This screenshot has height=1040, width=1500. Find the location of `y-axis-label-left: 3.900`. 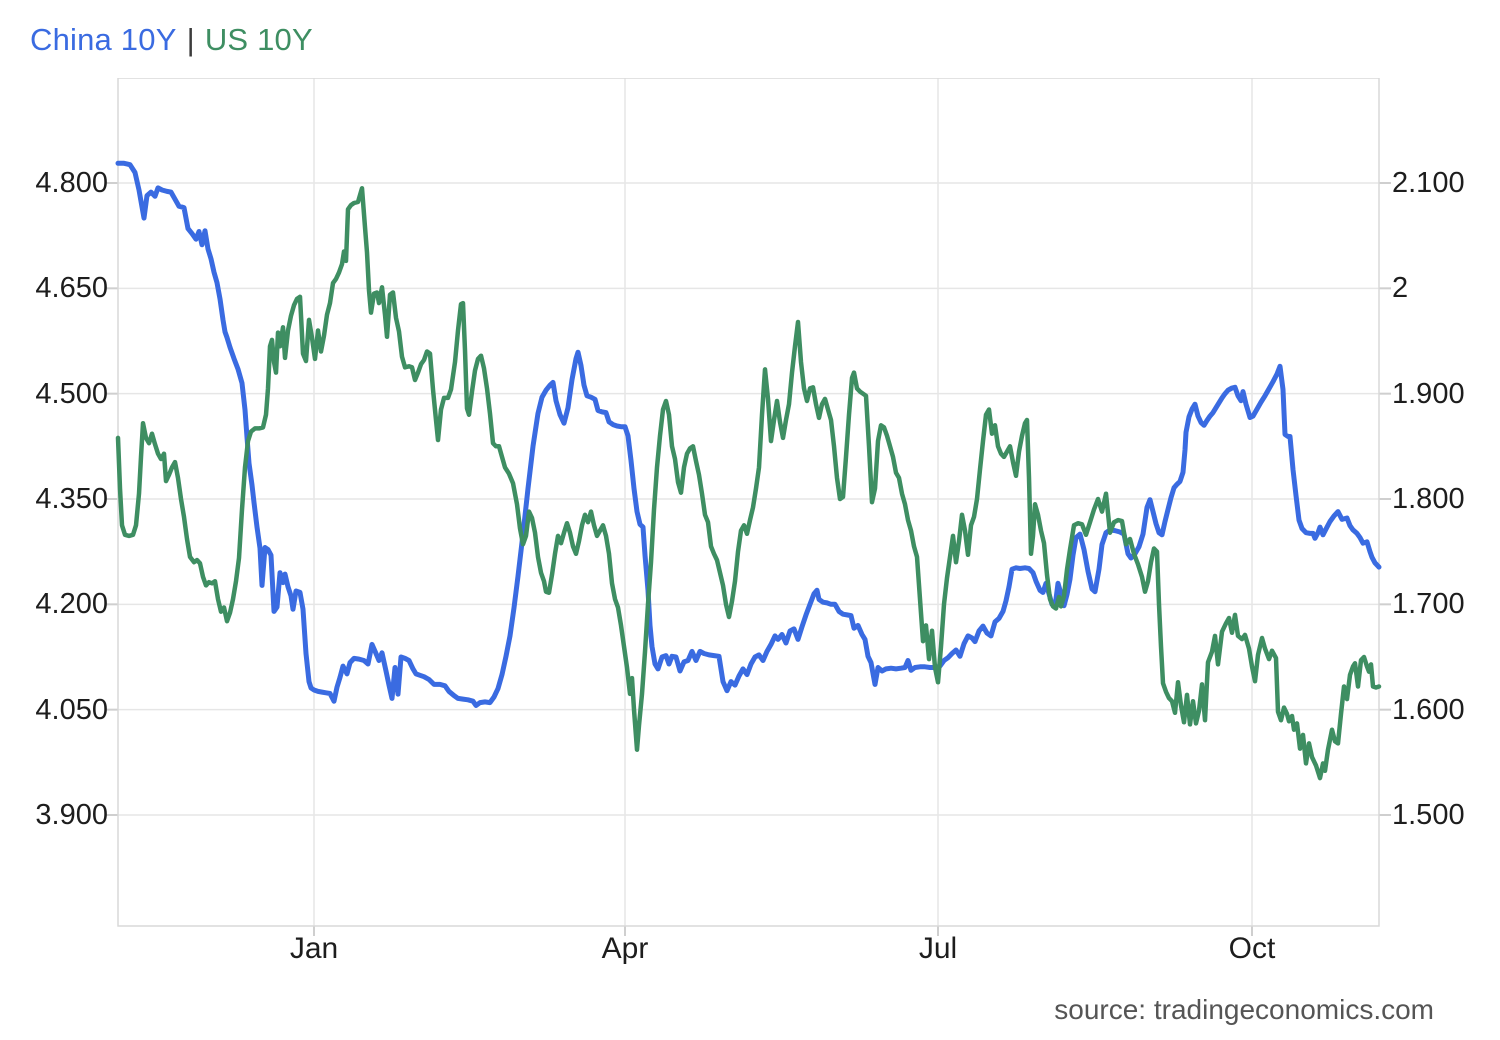

y-axis-label-left: 3.900 is located at coordinates (71, 815).